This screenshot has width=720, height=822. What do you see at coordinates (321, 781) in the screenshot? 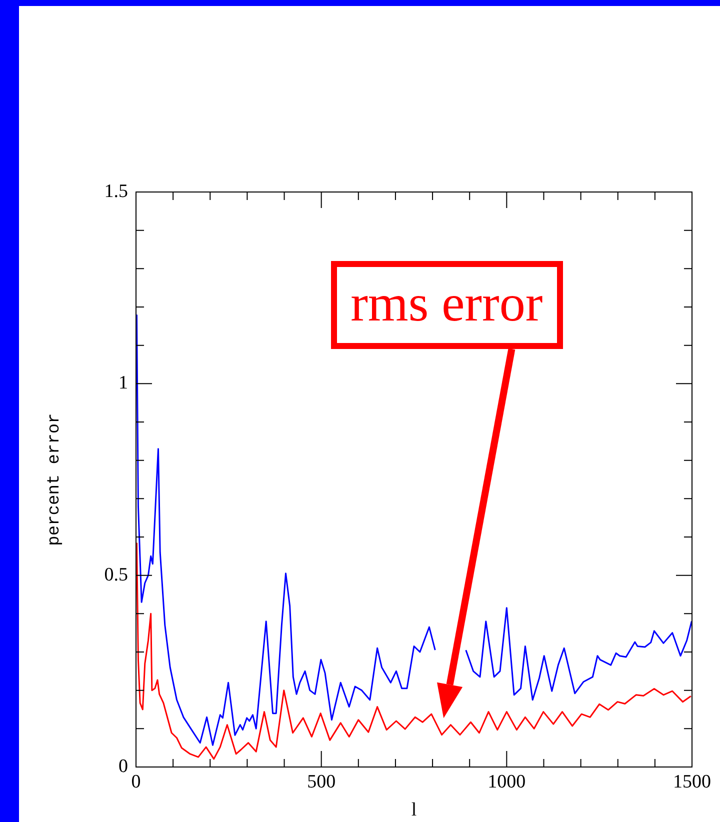
I see `x-tick-label: 500` at bounding box center [321, 781].